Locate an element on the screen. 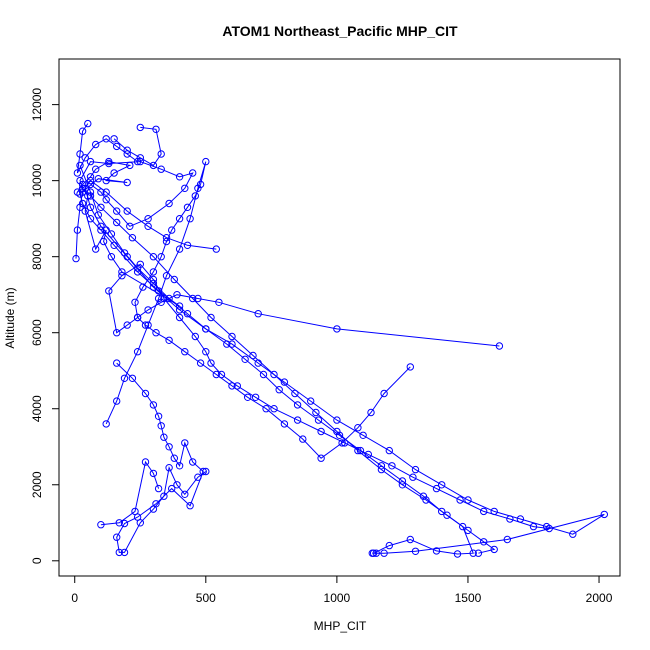  y-axis: 0 2000 4000 6000 8000 10000 12000 is located at coordinates (45, 326).